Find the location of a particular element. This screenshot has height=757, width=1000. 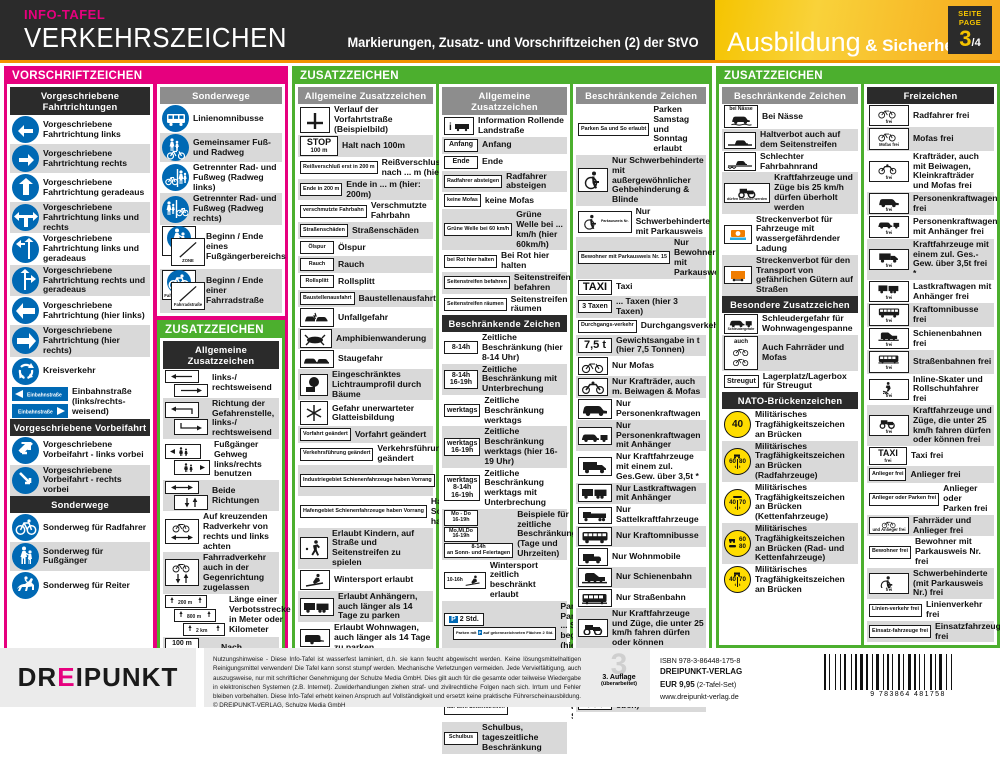

list-item: Beide Richtungen is located at coordinates (221, 496).